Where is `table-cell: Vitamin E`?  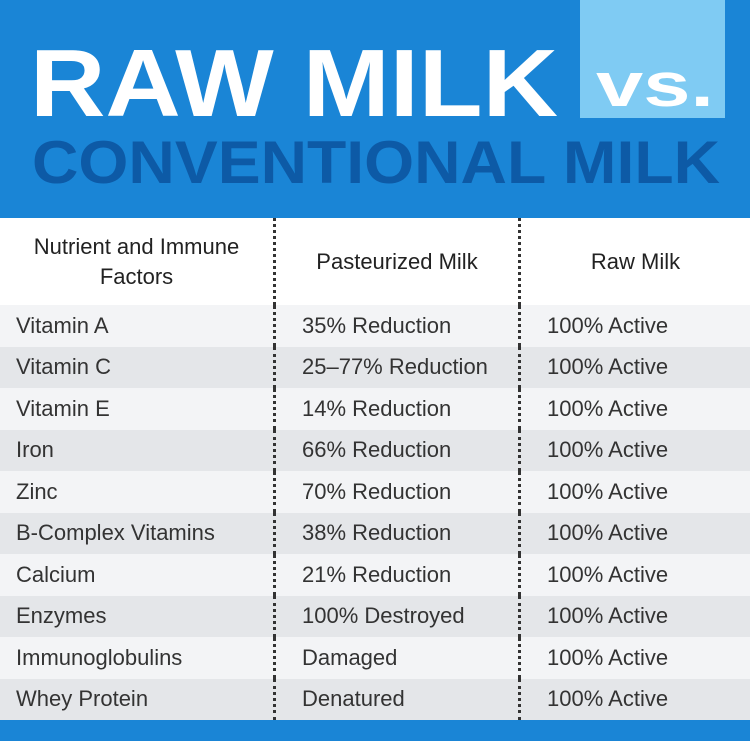 table-cell: Vitamin E is located at coordinates (63, 408).